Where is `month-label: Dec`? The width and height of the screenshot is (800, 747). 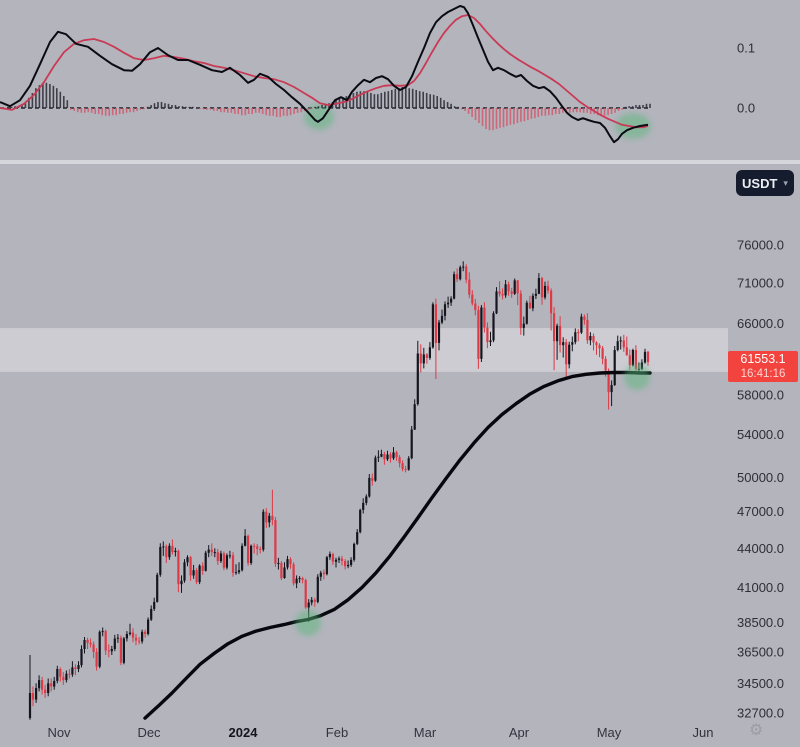 month-label: Dec is located at coordinates (149, 732).